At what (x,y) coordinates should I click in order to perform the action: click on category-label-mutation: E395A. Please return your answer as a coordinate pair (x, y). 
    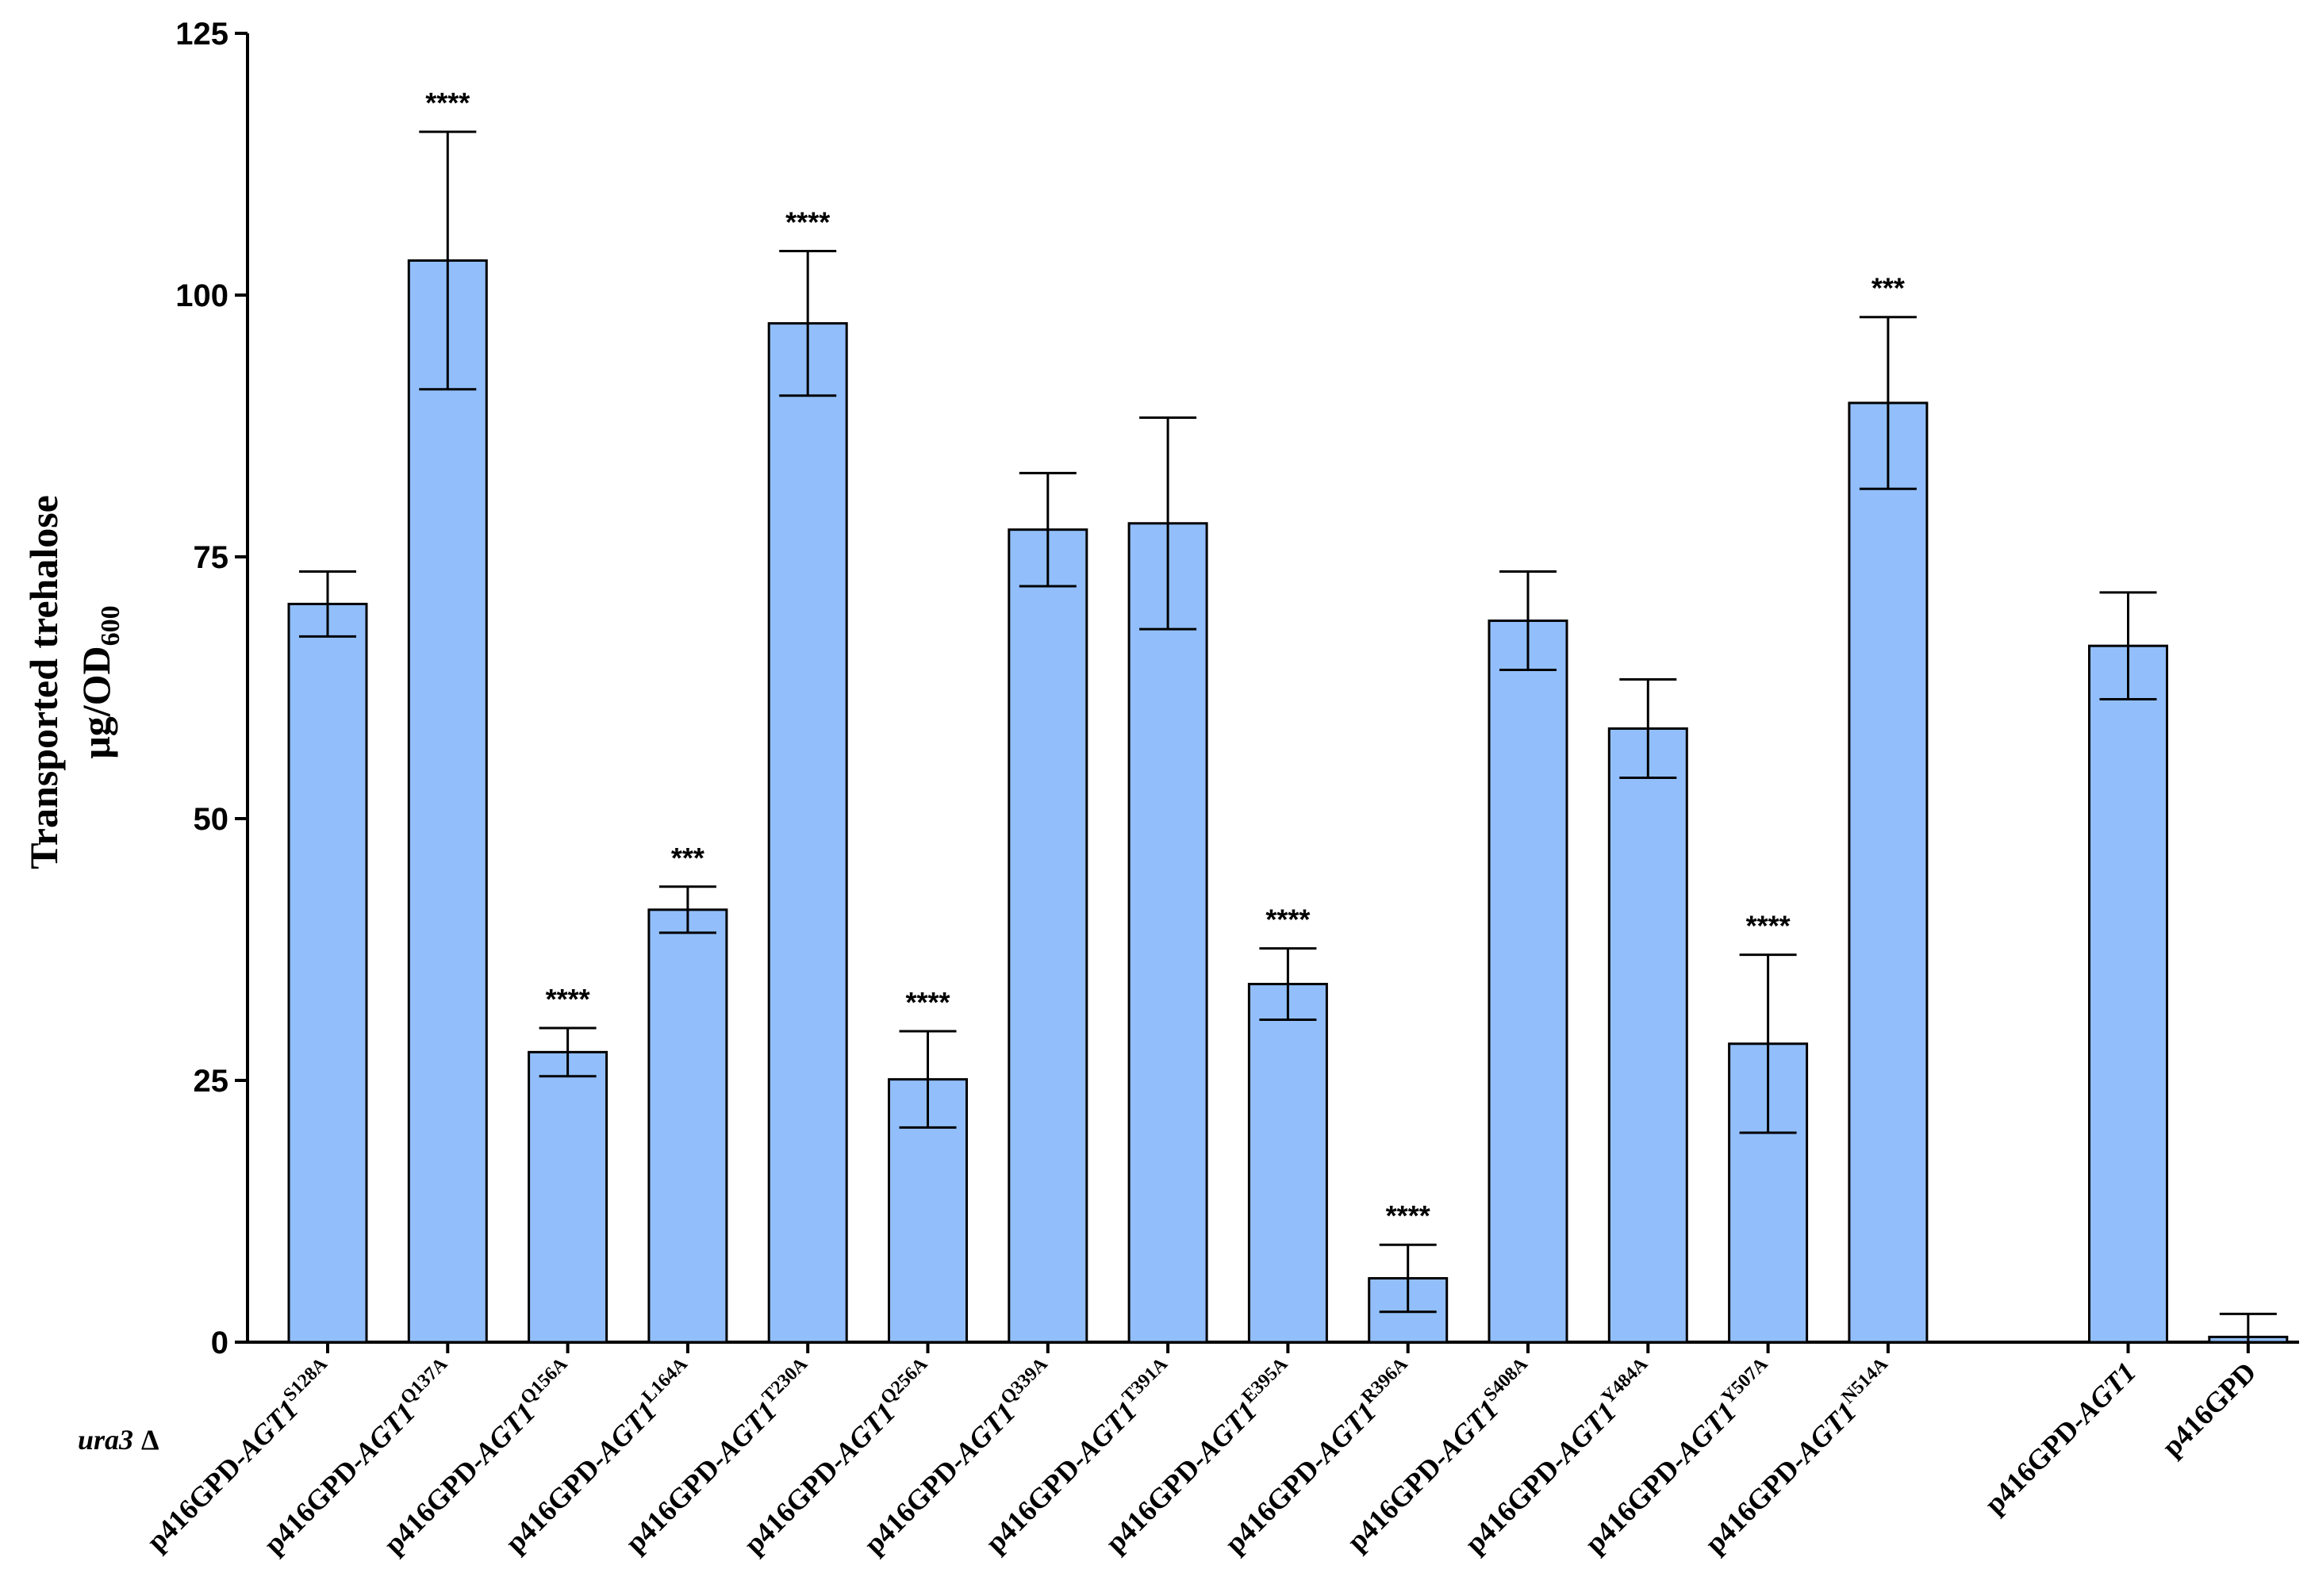
    Looking at the image, I should click on (1265, 1380).